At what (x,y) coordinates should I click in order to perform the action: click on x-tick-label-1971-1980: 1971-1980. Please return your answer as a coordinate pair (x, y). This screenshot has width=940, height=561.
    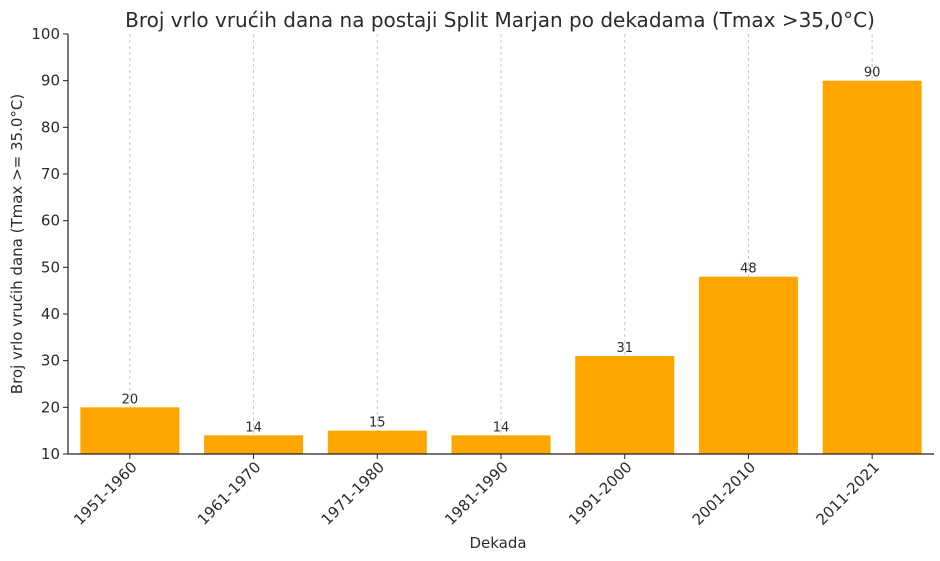
    Looking at the image, I should click on (353, 493).